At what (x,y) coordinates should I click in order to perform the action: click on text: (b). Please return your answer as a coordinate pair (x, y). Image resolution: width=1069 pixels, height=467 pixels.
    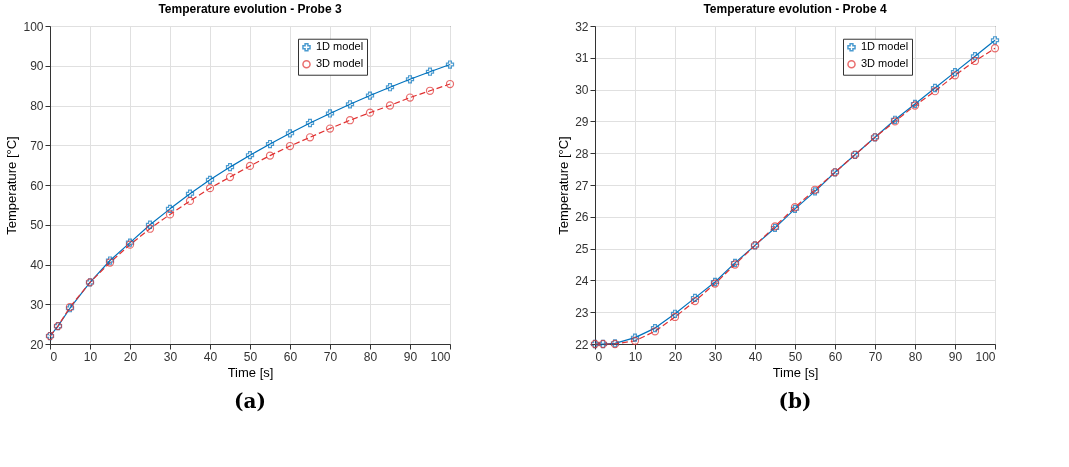
    Looking at the image, I should click on (795, 401).